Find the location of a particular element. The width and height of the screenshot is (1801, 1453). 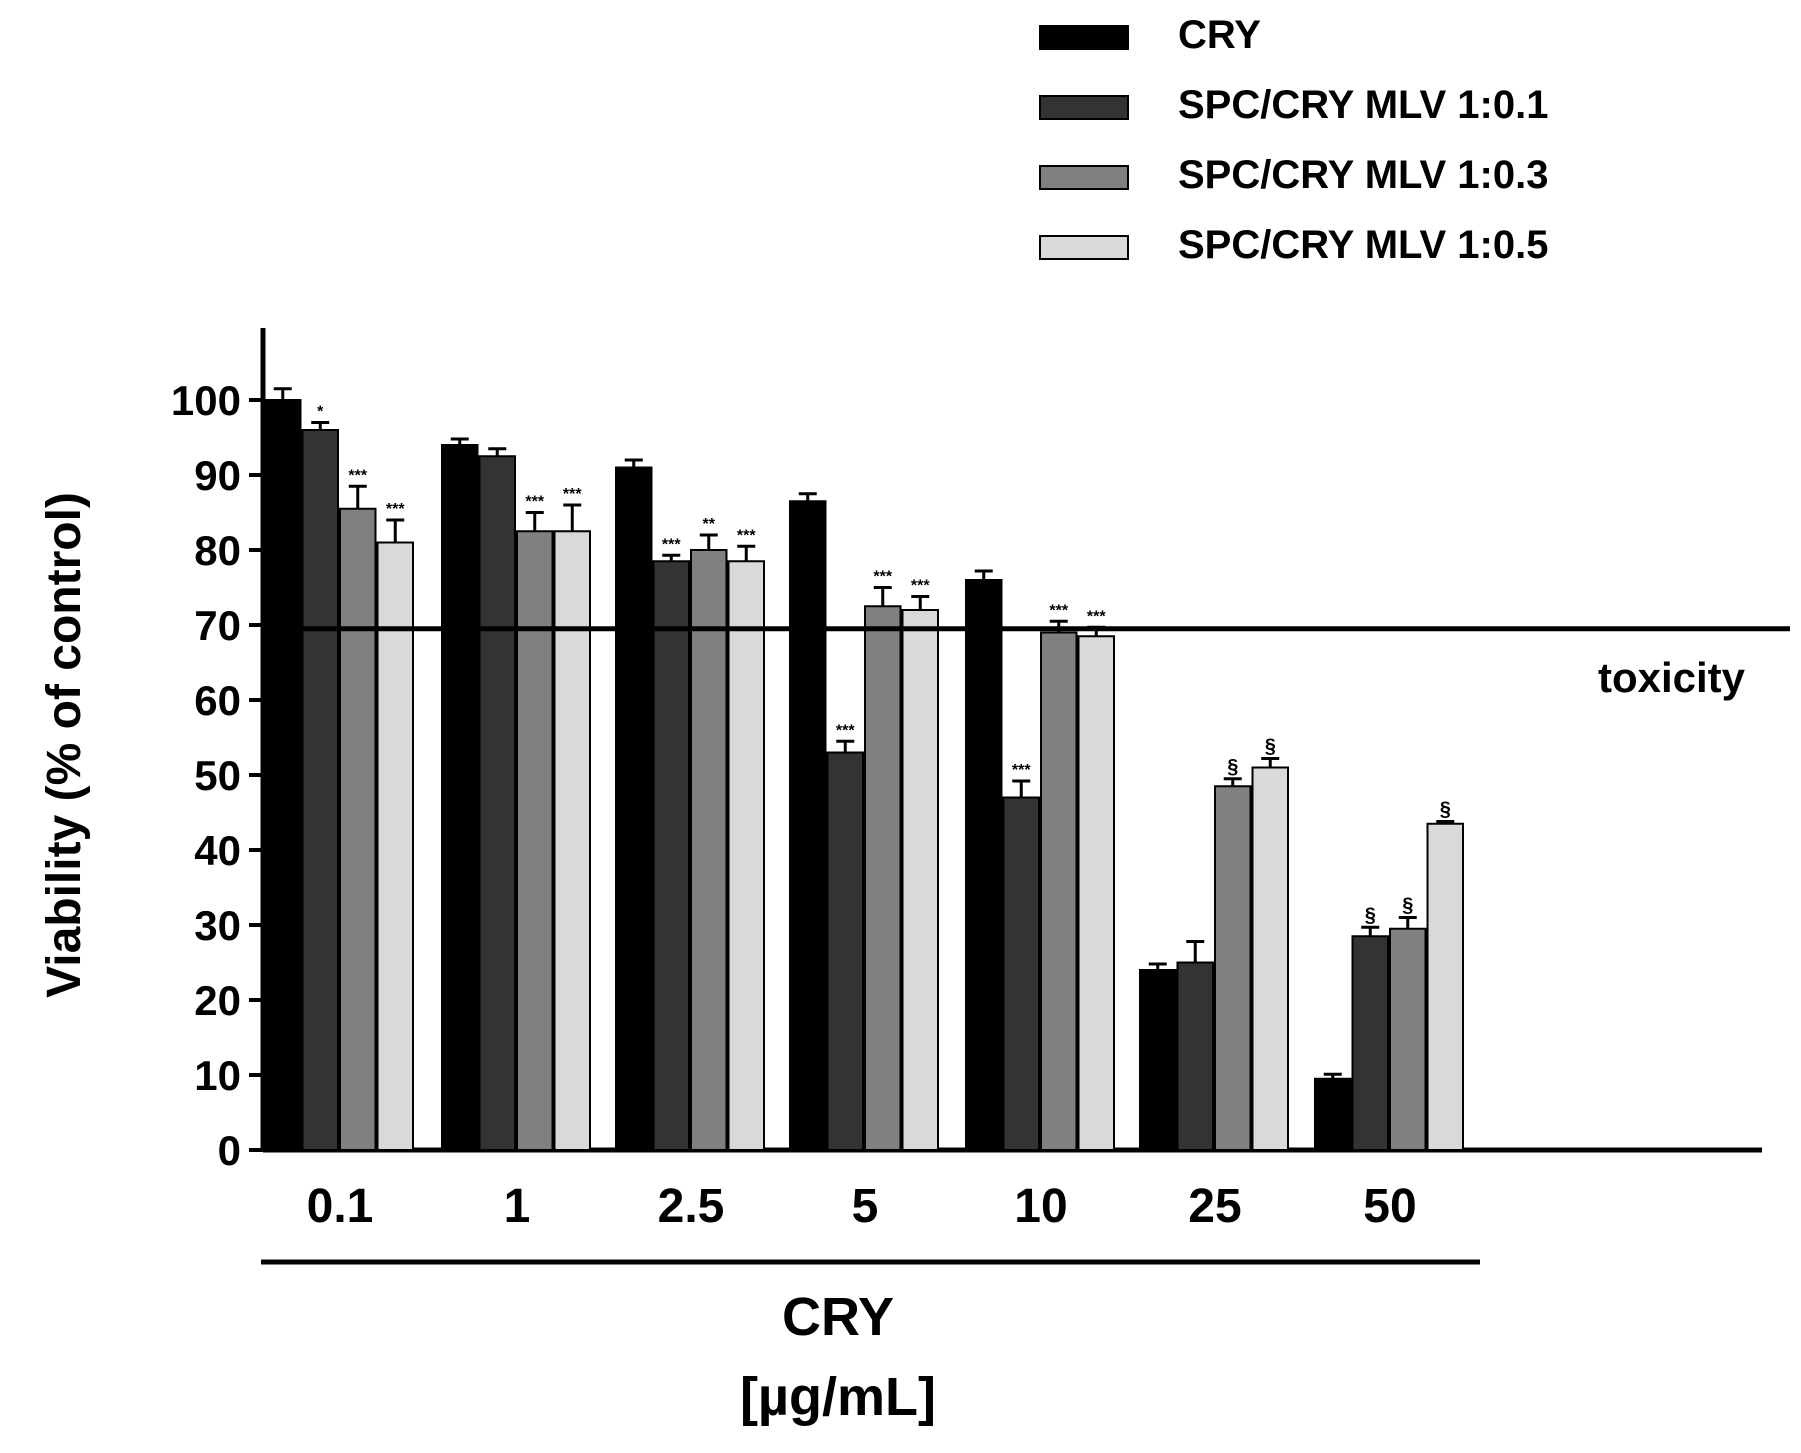

legend-label-2: SPC/CRY MLV 1:0.1 is located at coordinates (1363, 105).